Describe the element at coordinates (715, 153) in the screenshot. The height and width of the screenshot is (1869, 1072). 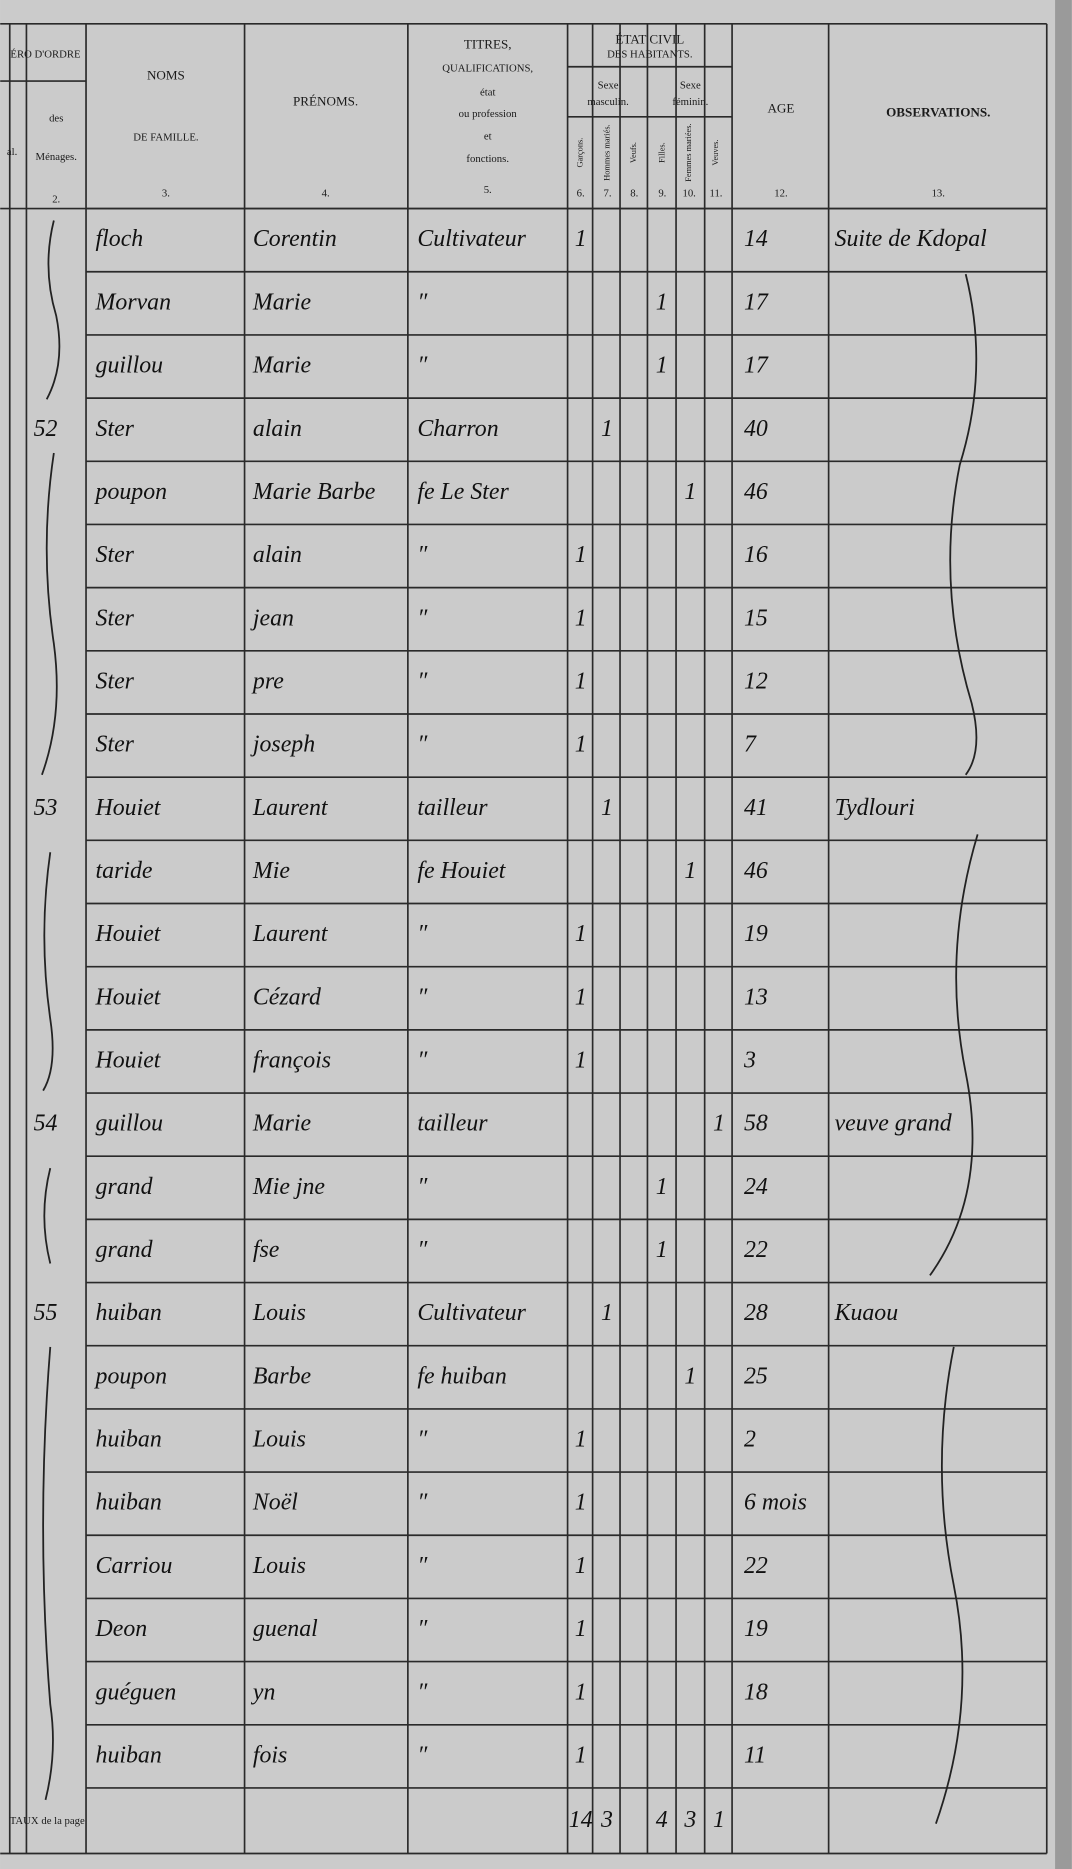
I see `sub-header: Veuves.` at that location.